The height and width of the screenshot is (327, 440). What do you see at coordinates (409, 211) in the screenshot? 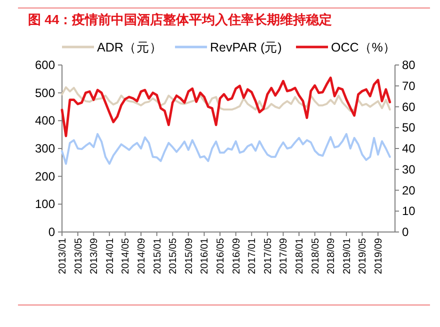
I see `y2-tick-label: 10` at bounding box center [409, 211].